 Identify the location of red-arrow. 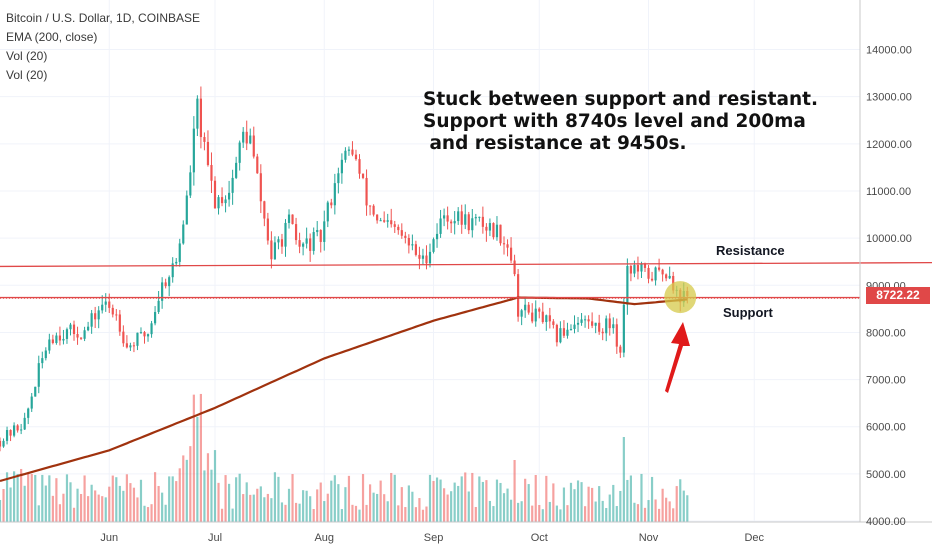
(677, 357).